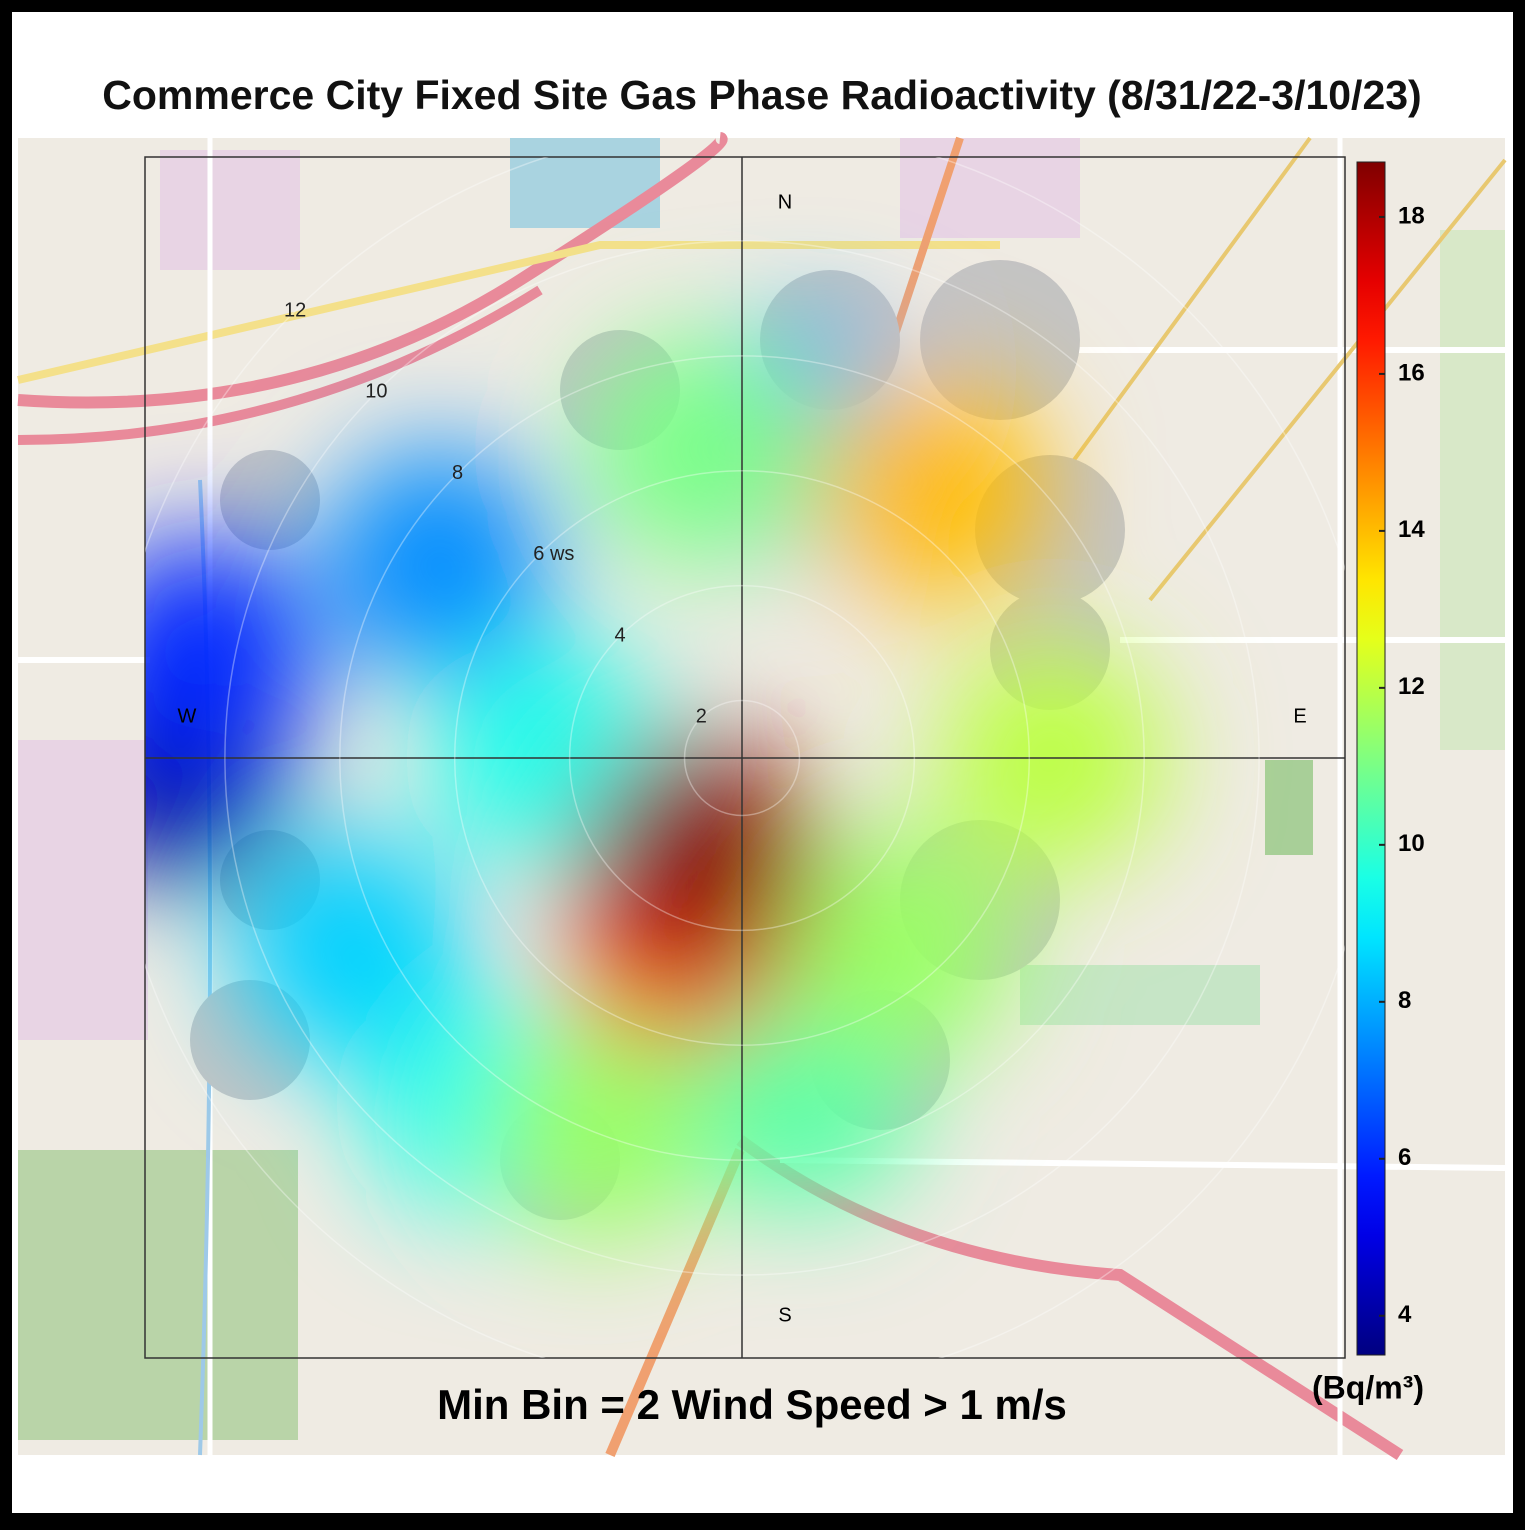  What do you see at coordinates (1411, 215) in the screenshot?
I see `colorbar-tick-label: 18` at bounding box center [1411, 215].